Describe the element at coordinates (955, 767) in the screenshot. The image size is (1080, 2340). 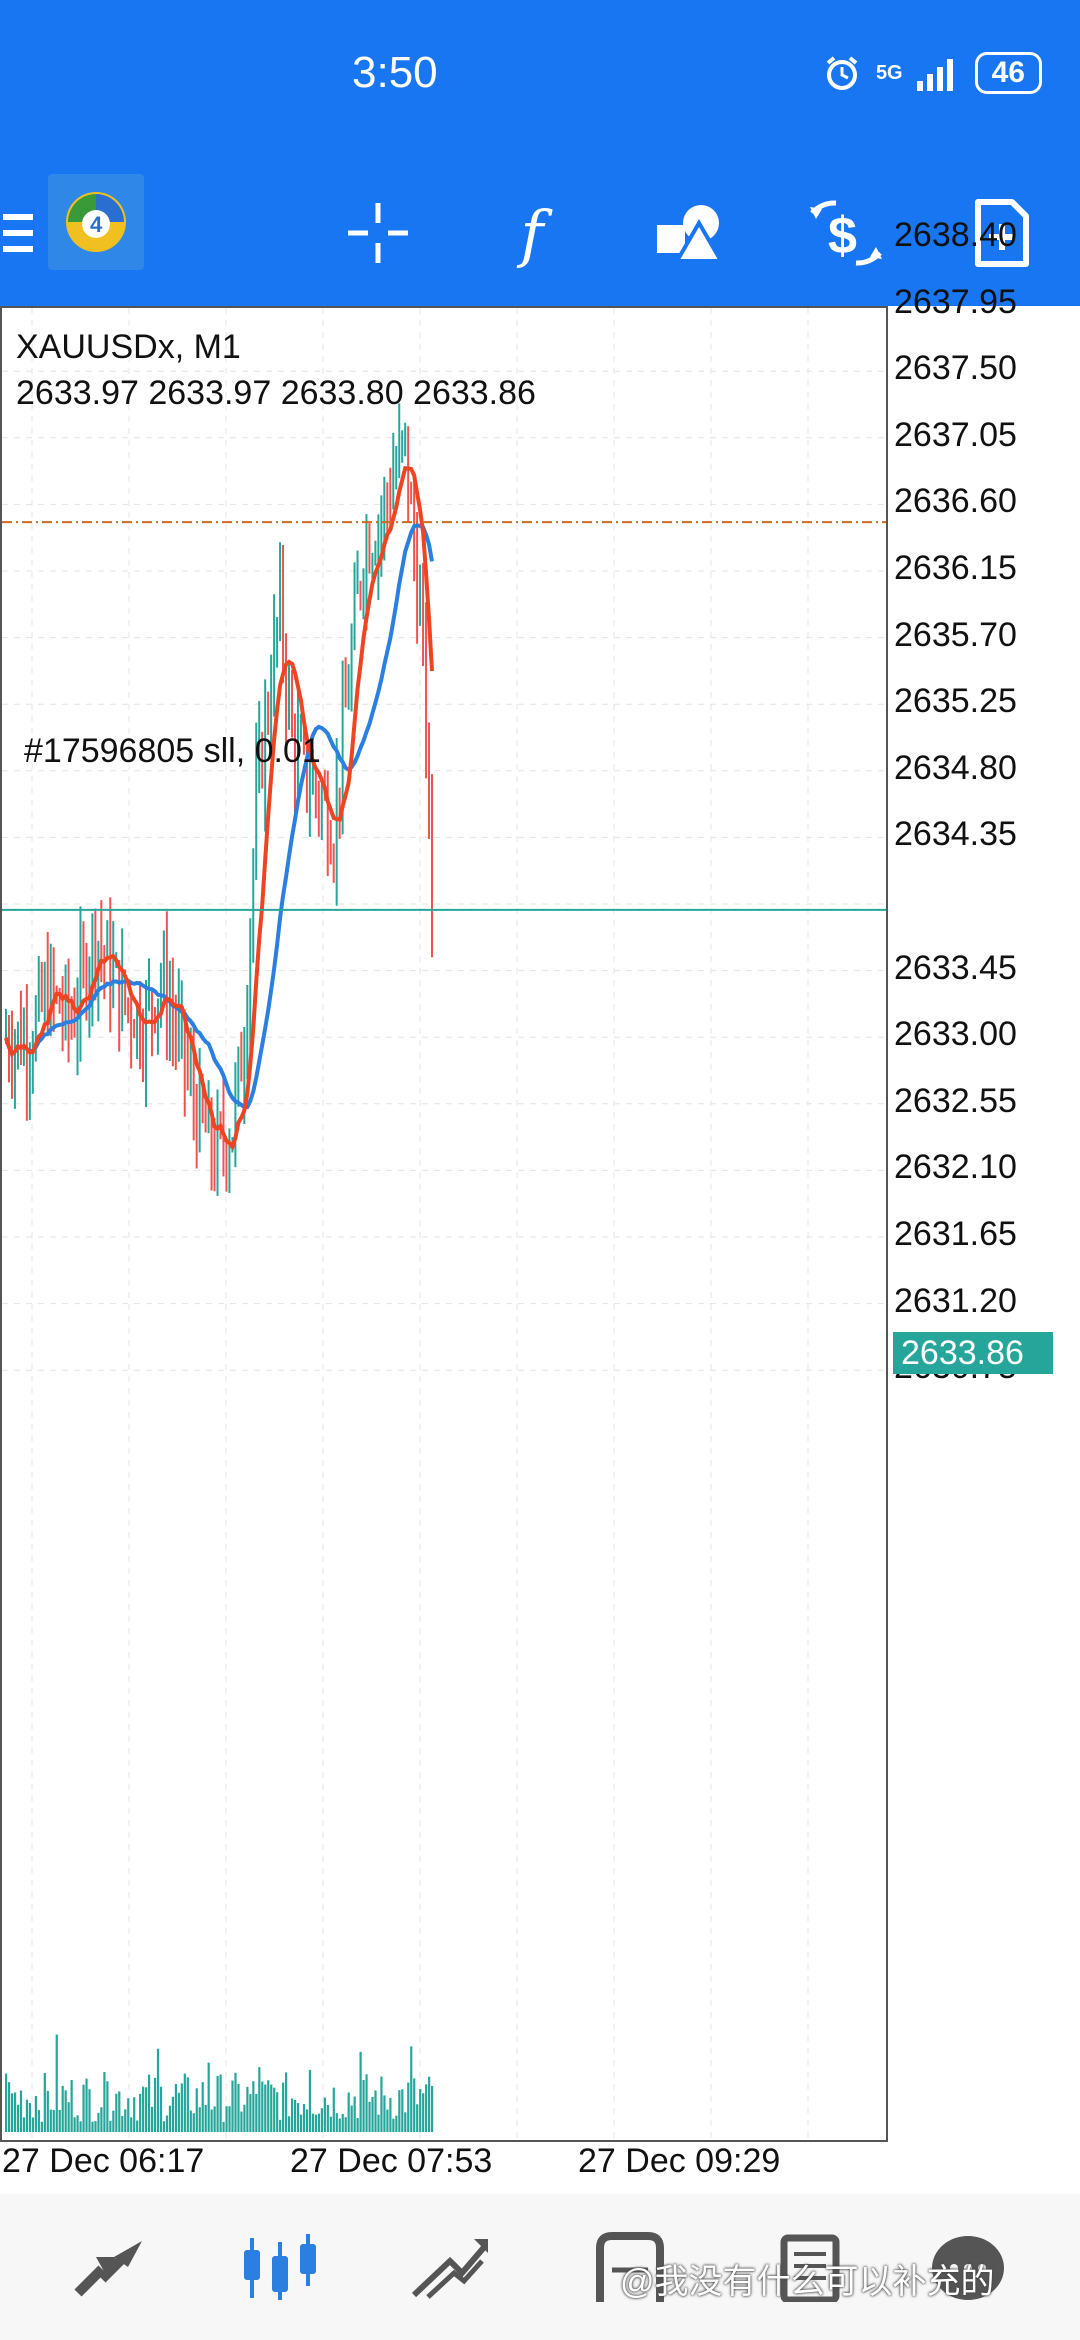
I see `price-axis-label: 2634.80` at that location.